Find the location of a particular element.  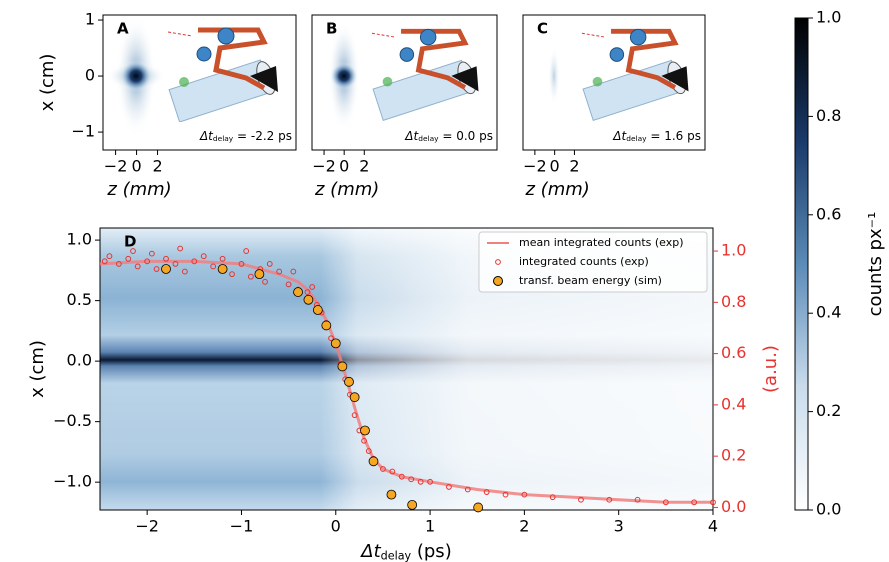

y-tick-label: 0.6 is located at coordinates (733, 352).